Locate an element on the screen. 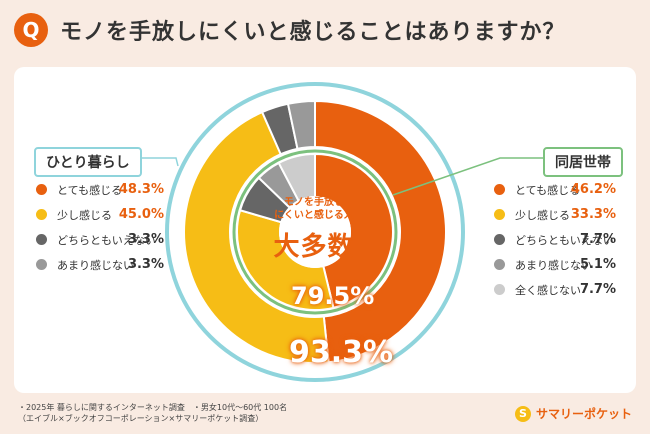 The width and height of the screenshot is (650, 434). right-connector-line is located at coordinates (467, 176).